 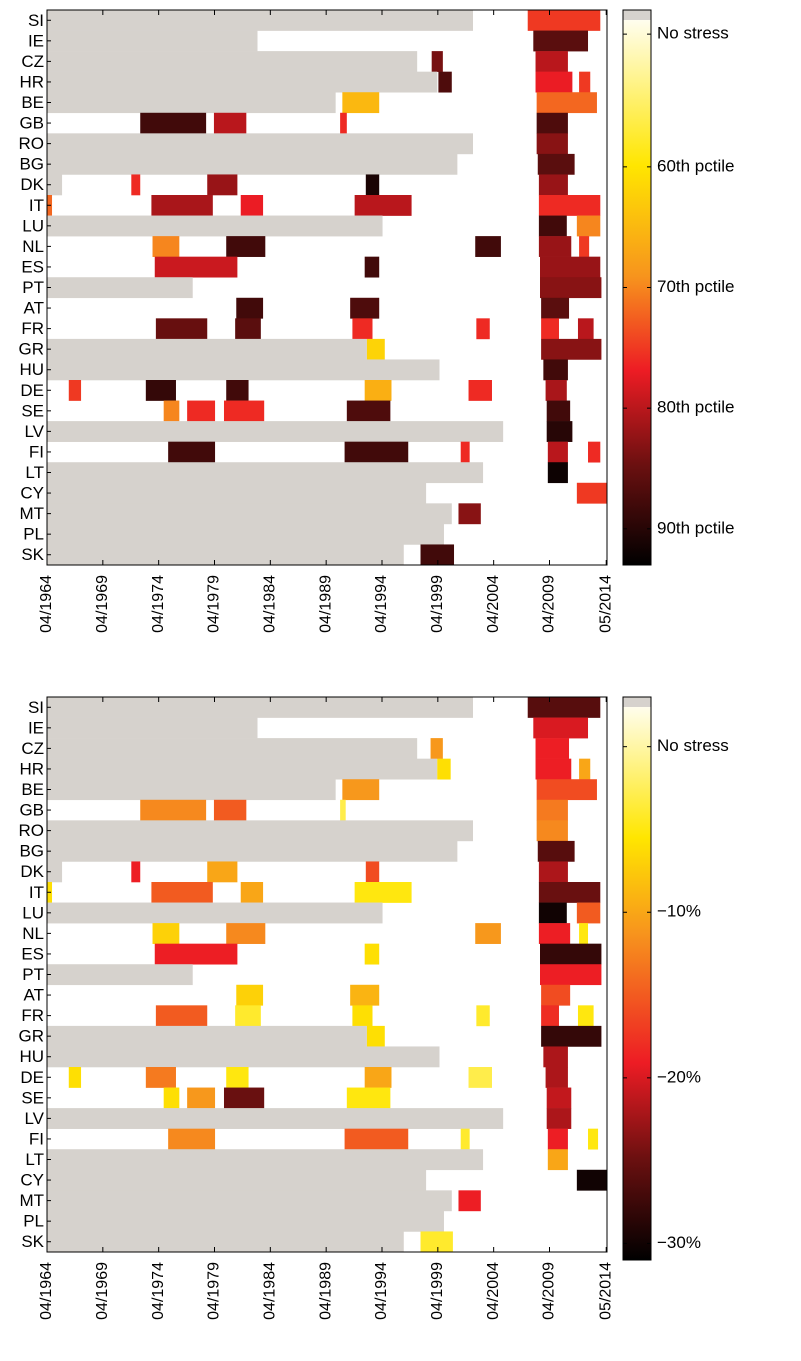 I want to click on row-label: HR, so click(x=31, y=81).